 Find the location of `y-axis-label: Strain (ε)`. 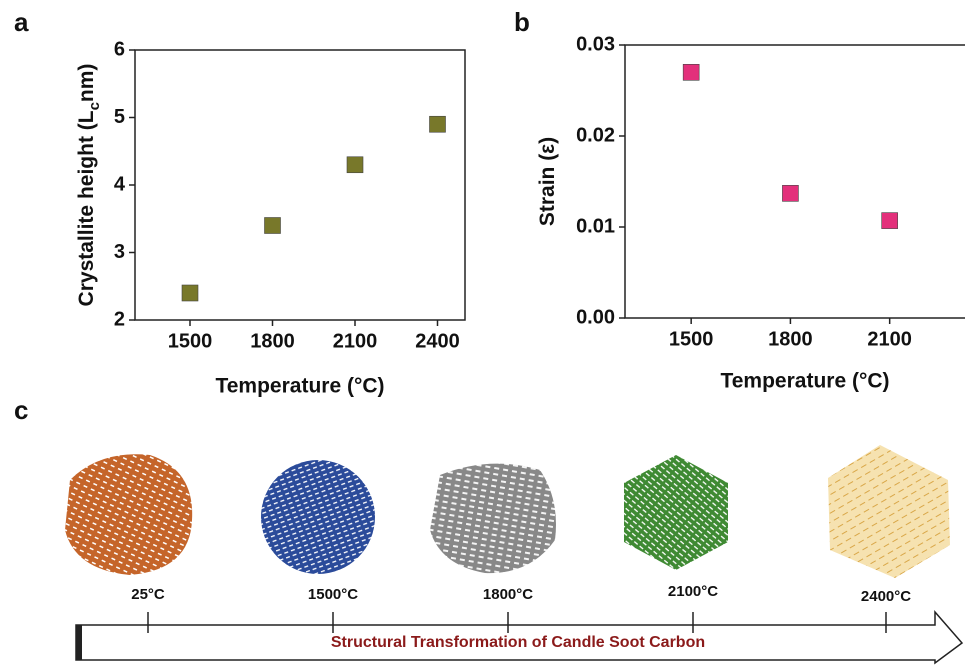

y-axis-label: Strain (ε) is located at coordinates (547, 181).